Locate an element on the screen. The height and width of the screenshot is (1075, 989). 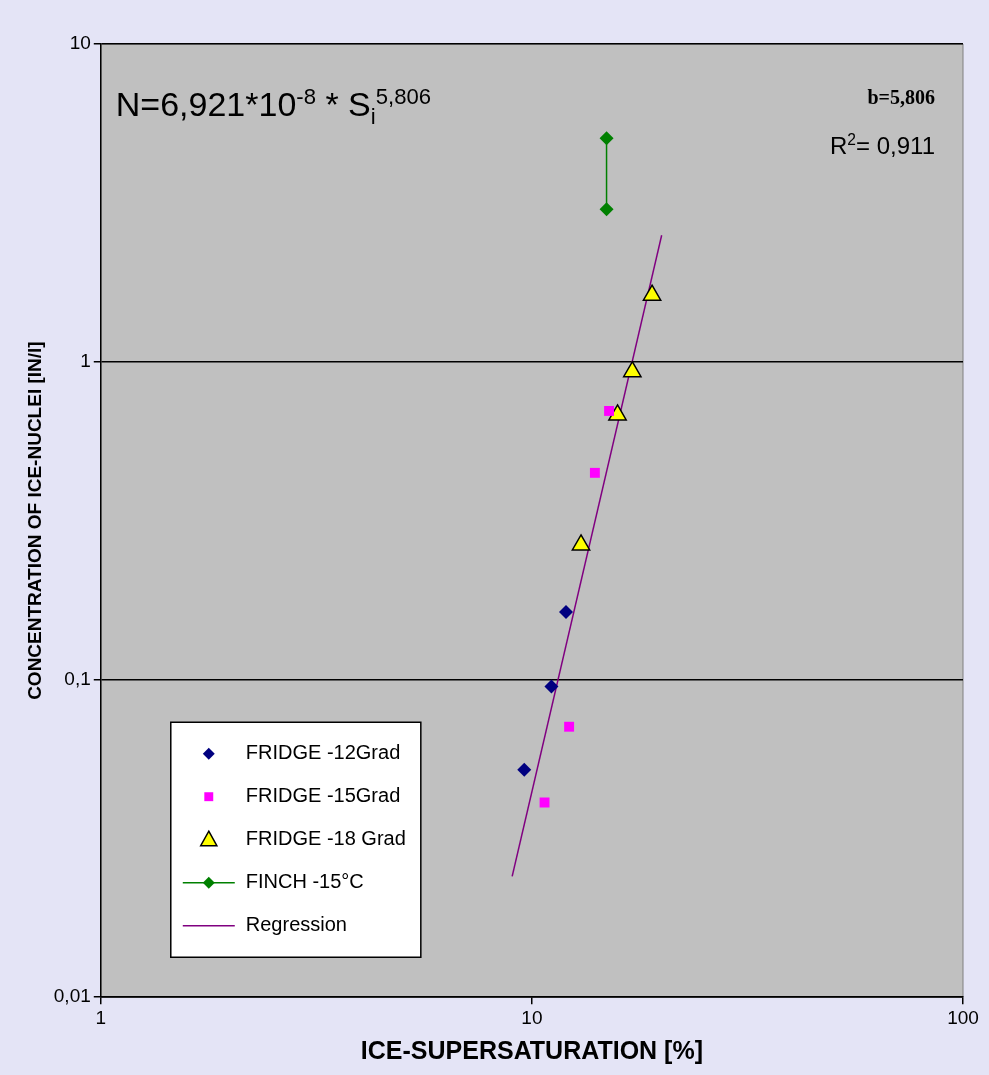
y-axis-title: CONCENTRATION OF ICE-NUCLEI [IN/l] is located at coordinates (34, 520).